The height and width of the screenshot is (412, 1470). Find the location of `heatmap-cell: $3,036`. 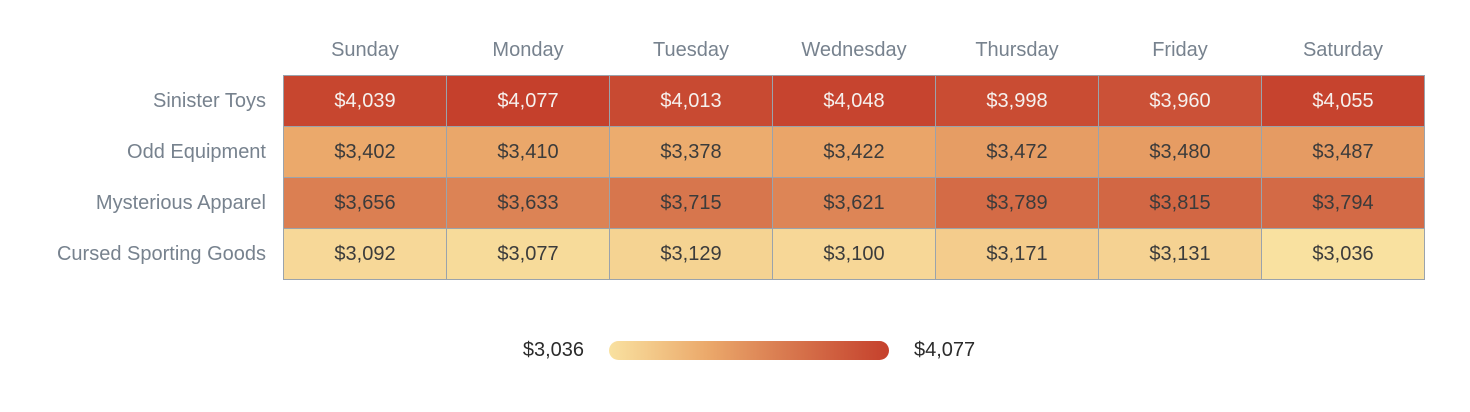

heatmap-cell: $3,036 is located at coordinates (1343, 254).